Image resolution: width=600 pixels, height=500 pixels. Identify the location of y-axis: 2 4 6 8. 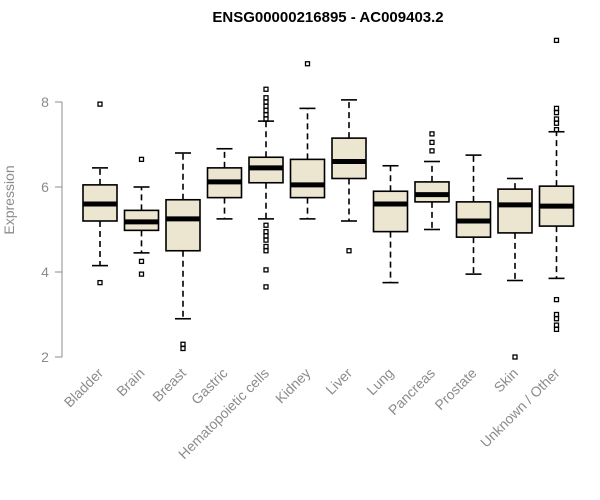
(52, 229).